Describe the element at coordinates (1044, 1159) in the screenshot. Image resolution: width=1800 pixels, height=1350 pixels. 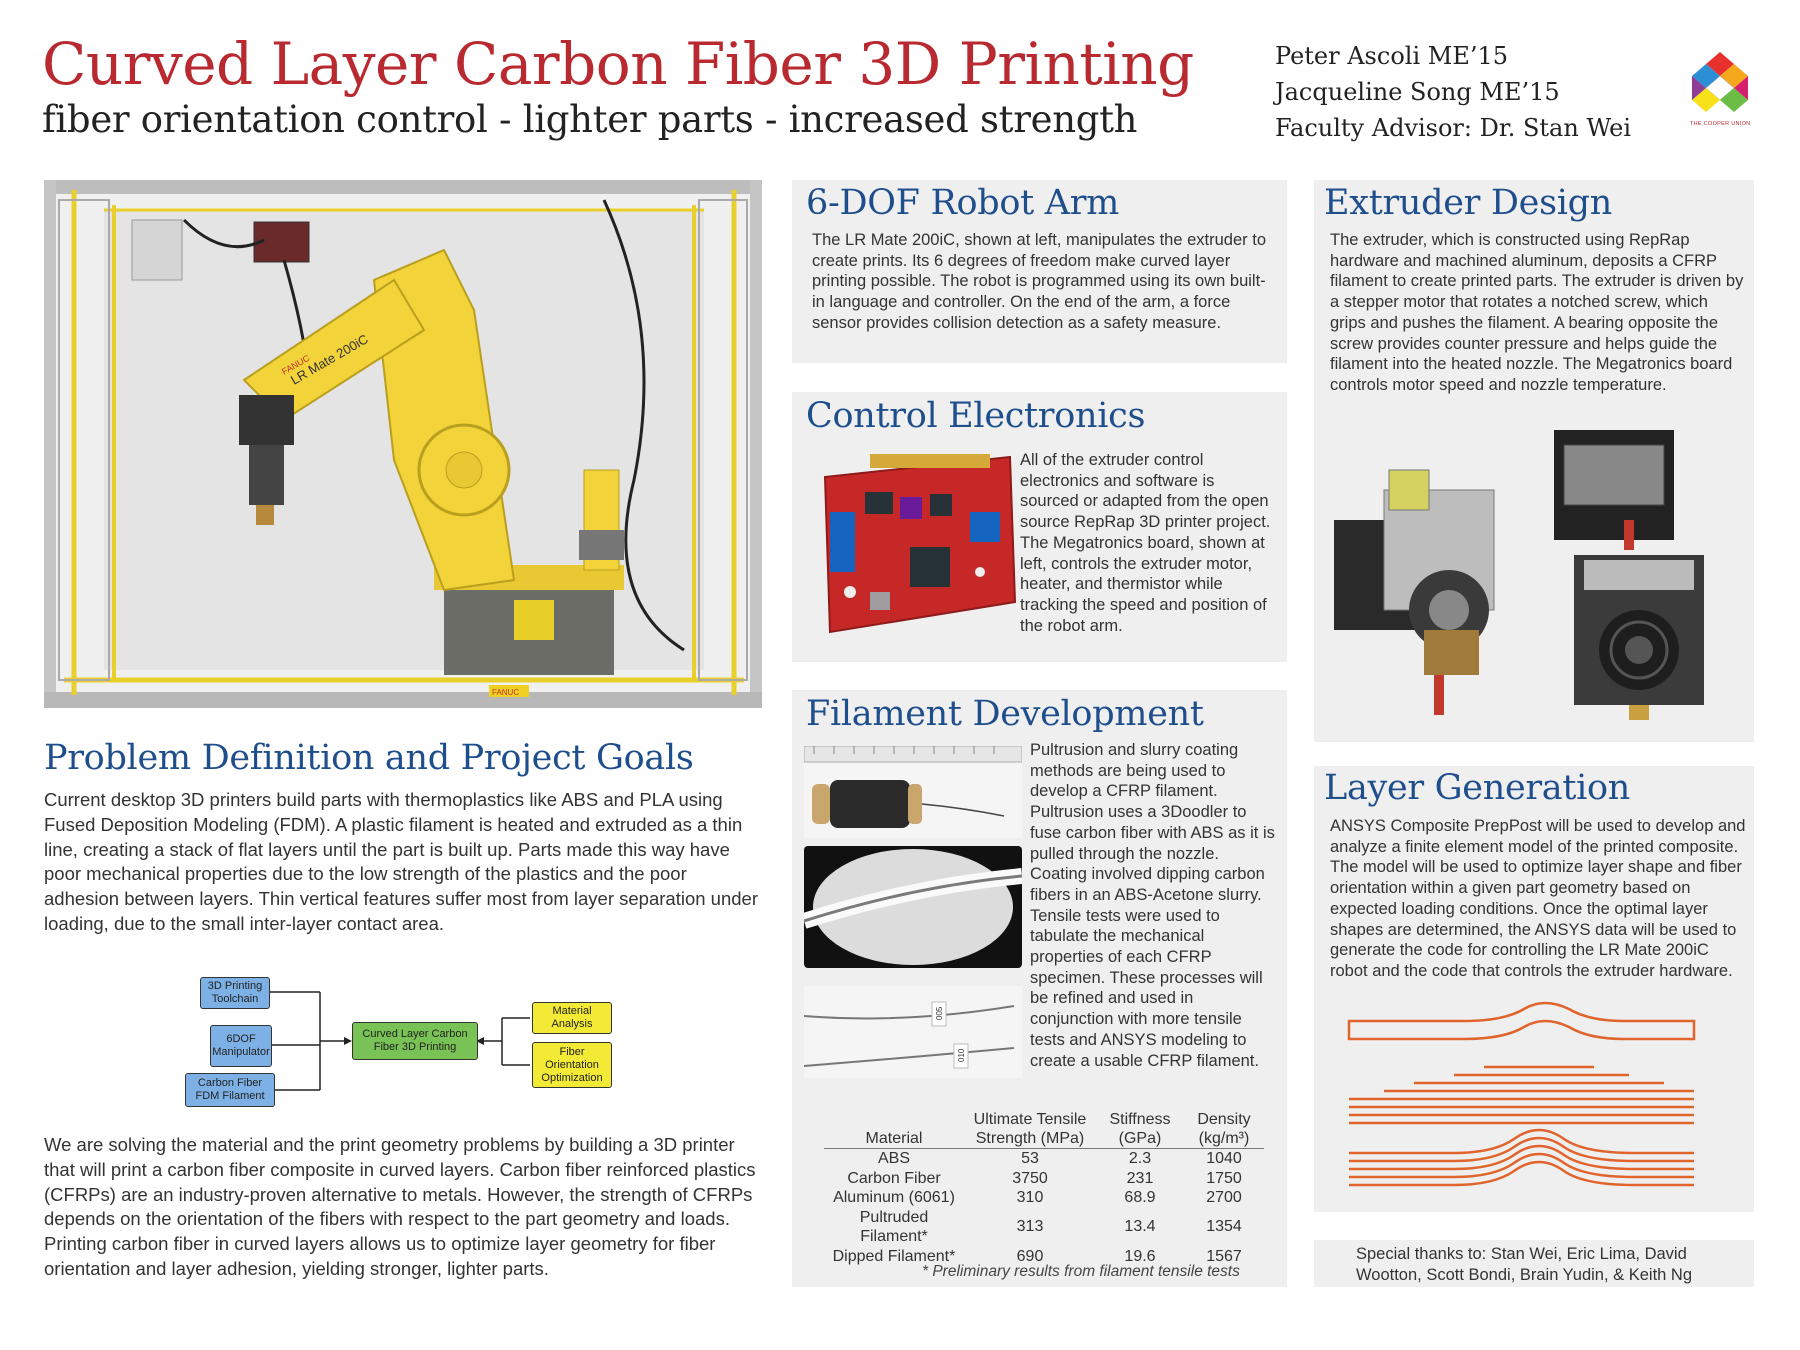
I see `table-row: ABS 53 2.3 1040` at that location.